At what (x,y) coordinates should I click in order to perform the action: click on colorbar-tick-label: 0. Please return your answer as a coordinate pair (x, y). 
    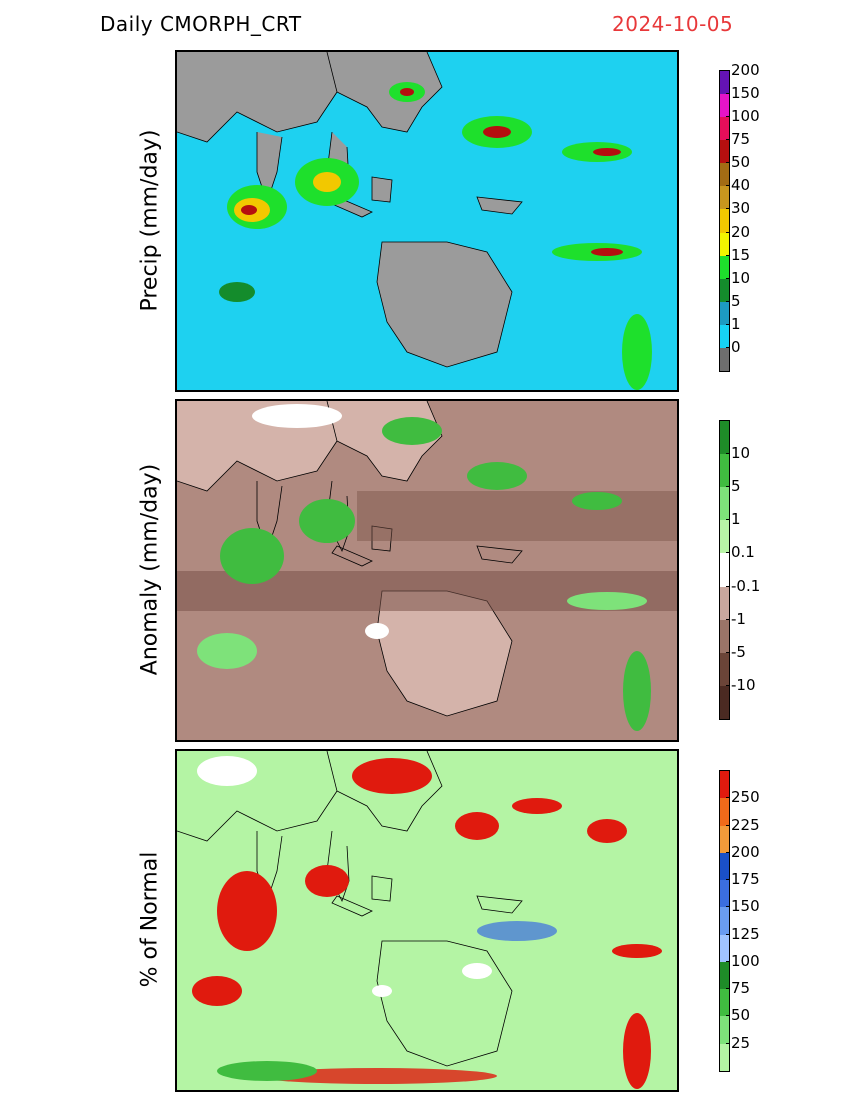
    Looking at the image, I should click on (733, 346).